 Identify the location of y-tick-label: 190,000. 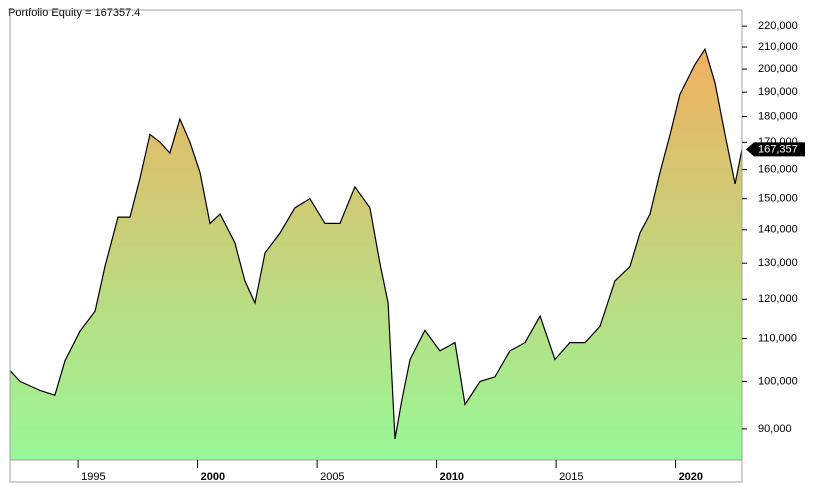
(778, 92).